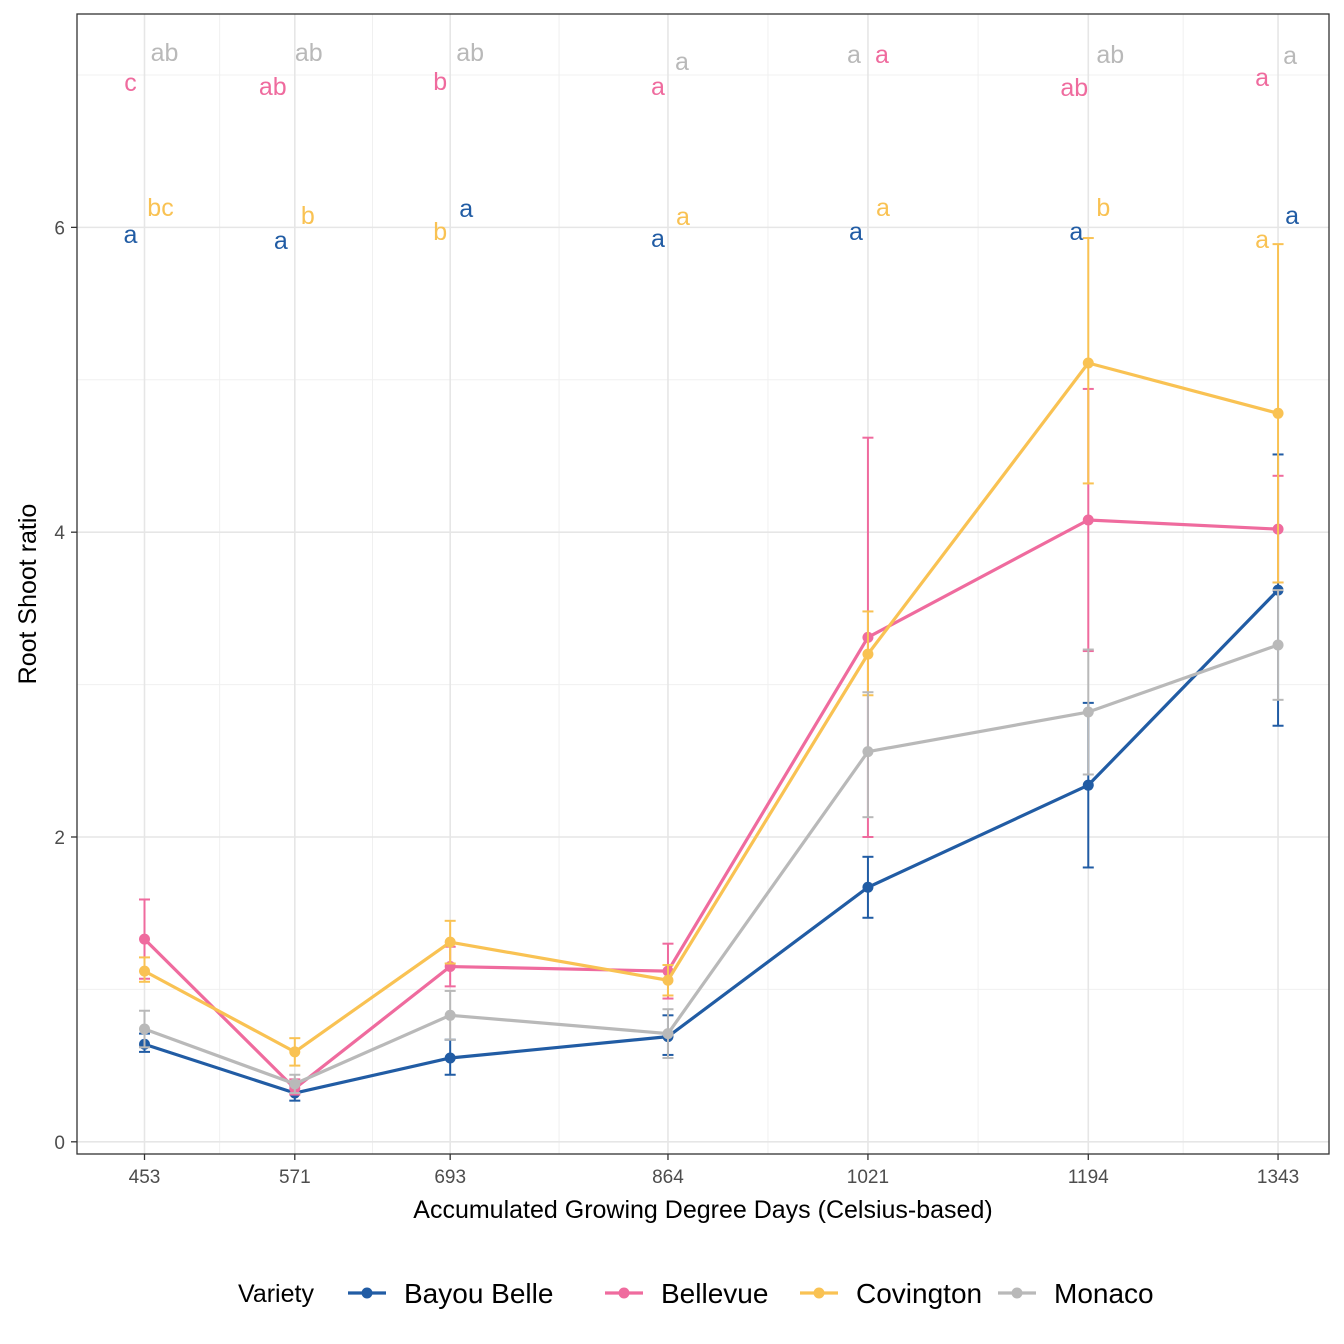  Describe the element at coordinates (1278, 1177) in the screenshot. I see `x-tick-label: 1343` at that location.